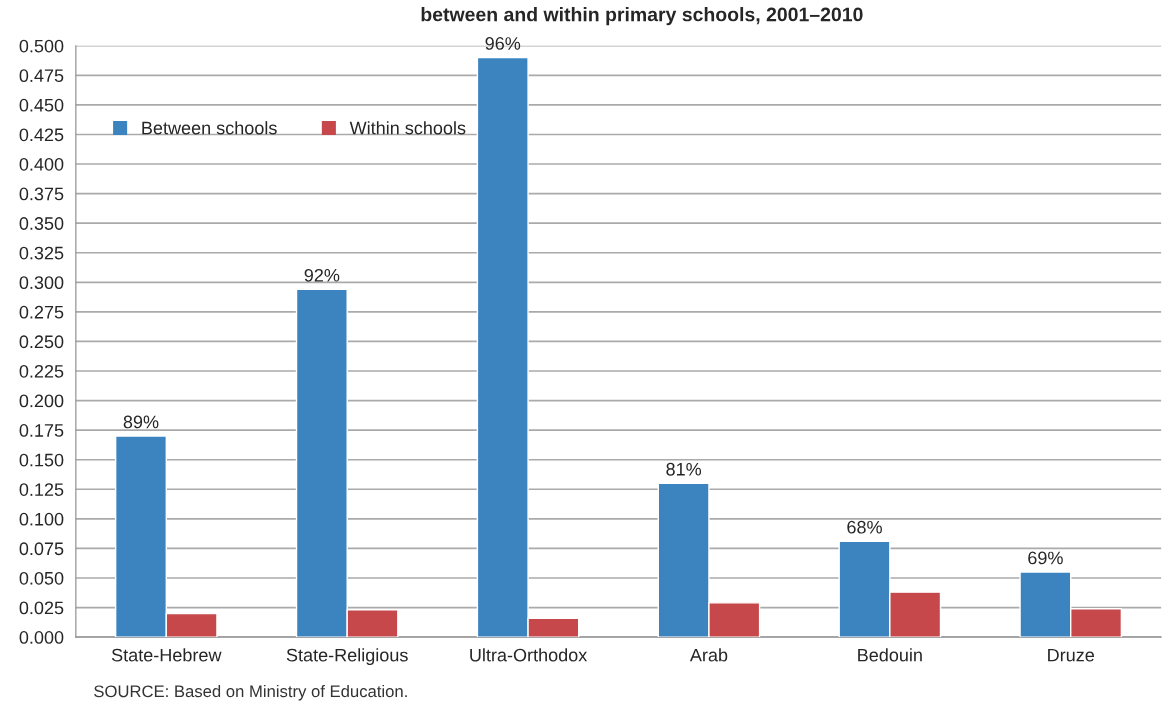  Describe the element at coordinates (529, 655) in the screenshot. I see `x-tick-label: Ultra-Orthodox` at that location.